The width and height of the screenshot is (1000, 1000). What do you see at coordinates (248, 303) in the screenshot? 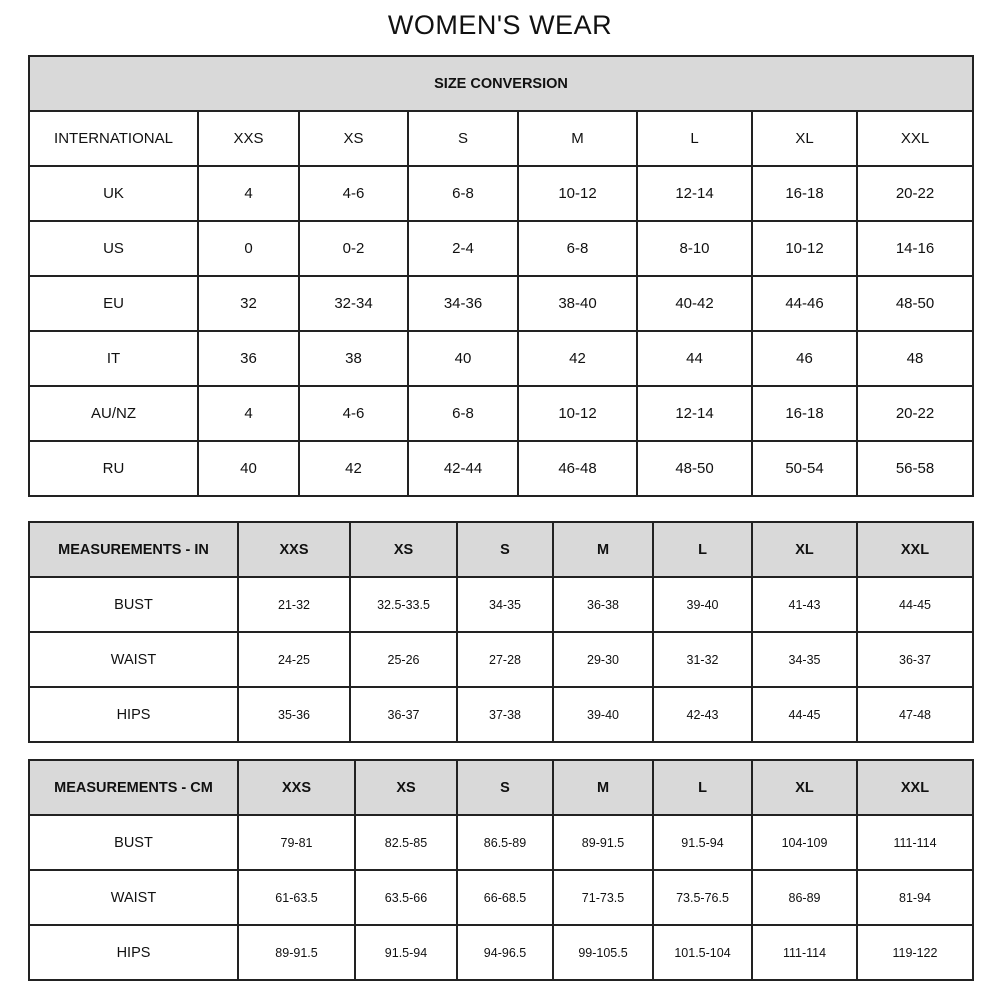
I see `table-cell: 32` at bounding box center [248, 303].